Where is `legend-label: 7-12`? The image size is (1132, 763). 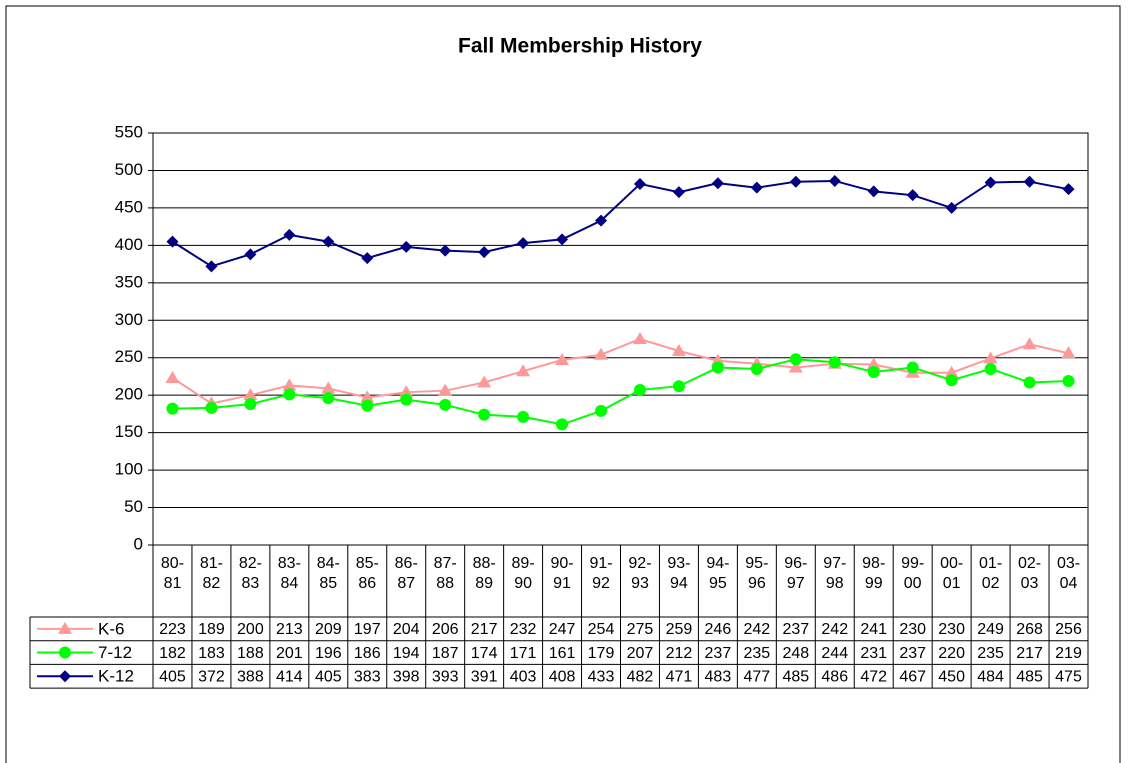 legend-label: 7-12 is located at coordinates (115, 652).